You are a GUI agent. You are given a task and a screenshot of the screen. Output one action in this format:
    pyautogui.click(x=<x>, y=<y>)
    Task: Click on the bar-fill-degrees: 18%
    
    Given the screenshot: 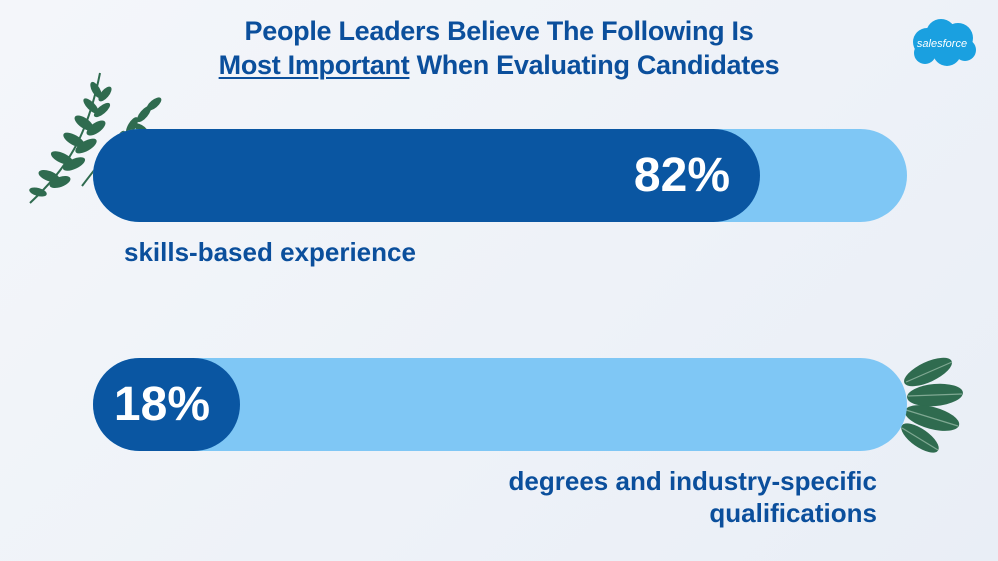 What is the action you would take?
    pyautogui.click(x=166, y=404)
    